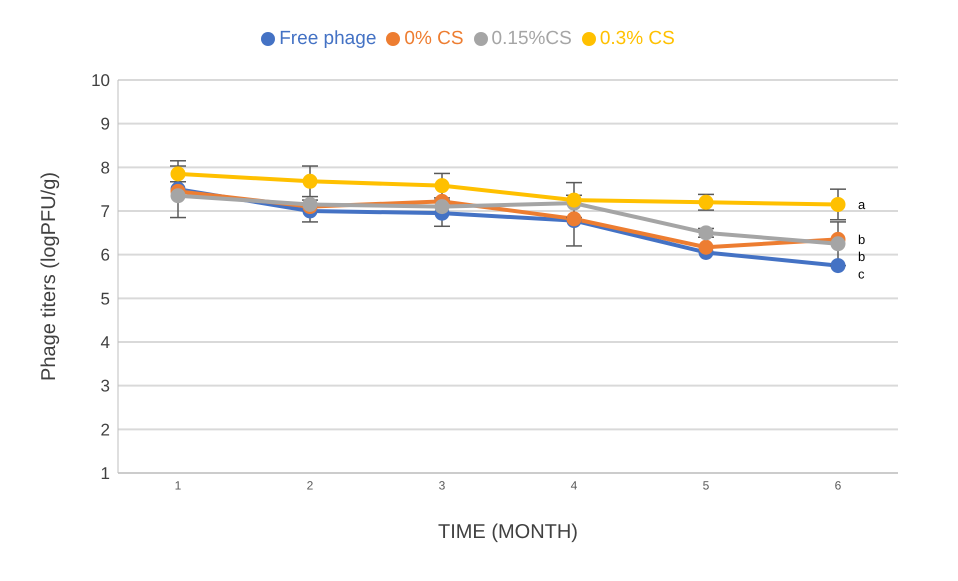 This screenshot has width=958, height=581. I want to click on x-tick-label: 2, so click(310, 485).